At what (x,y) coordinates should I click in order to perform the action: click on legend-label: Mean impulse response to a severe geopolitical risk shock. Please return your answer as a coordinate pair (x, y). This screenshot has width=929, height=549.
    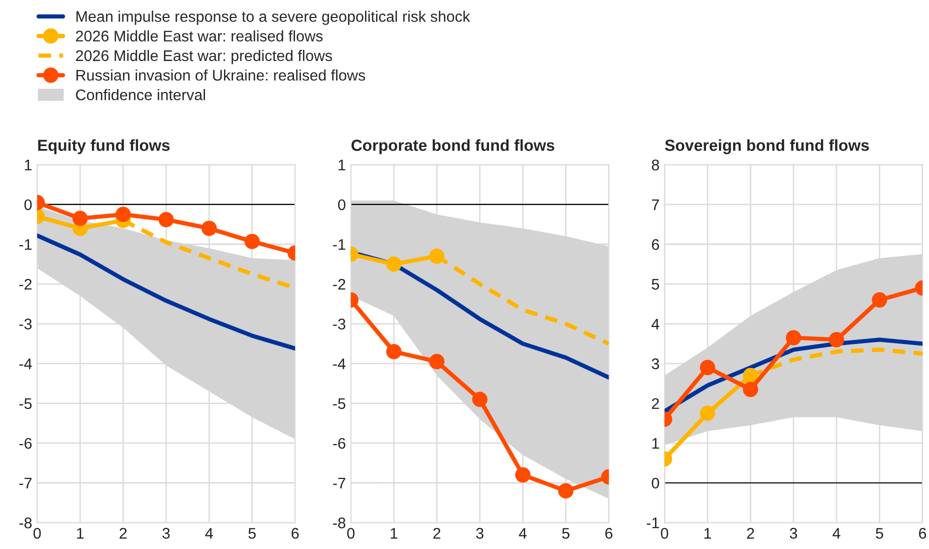
    Looking at the image, I should click on (273, 17).